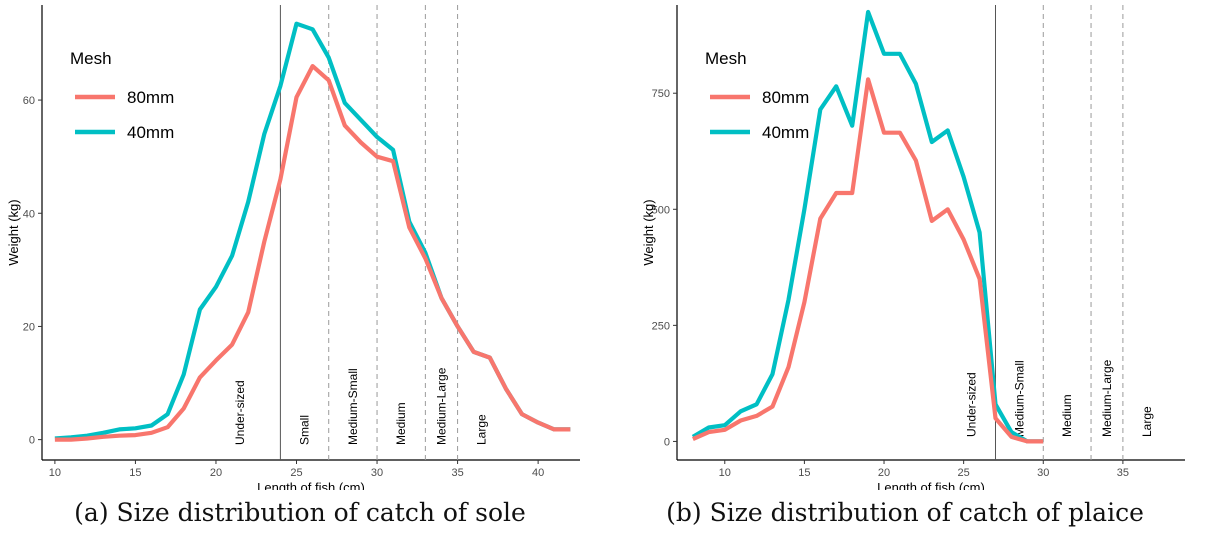 Image resolution: width=1205 pixels, height=551 pixels. Describe the element at coordinates (300, 512) in the screenshot. I see `caption-sole: (a) Size distribution of catch of sole` at that location.